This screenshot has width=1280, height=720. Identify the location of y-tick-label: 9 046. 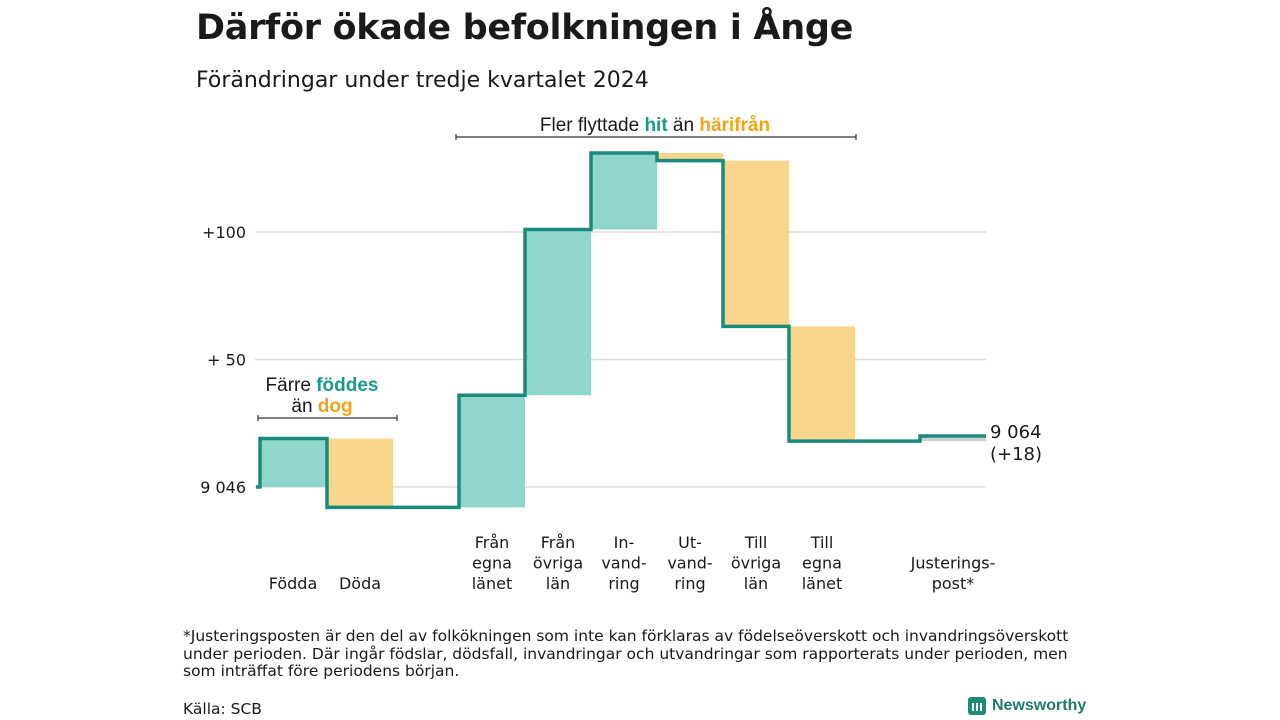
(223, 487).